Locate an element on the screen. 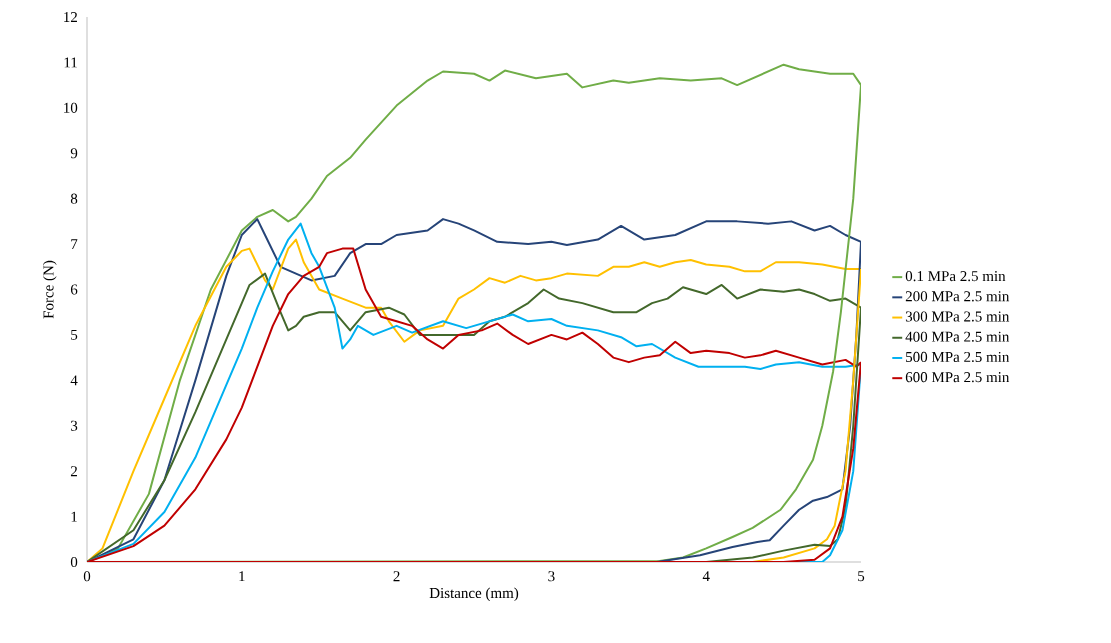  y-tick-label: 2 is located at coordinates (73, 471).